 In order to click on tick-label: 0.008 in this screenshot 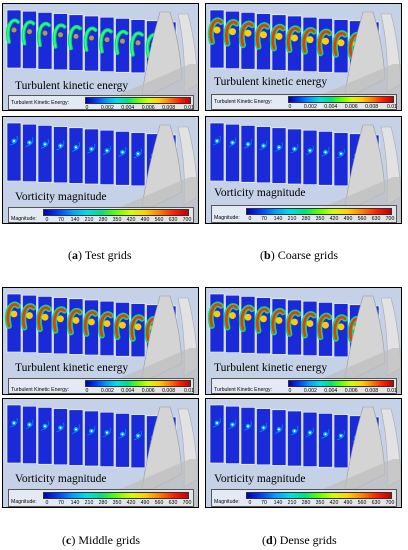, I will do `click(169, 390)`.